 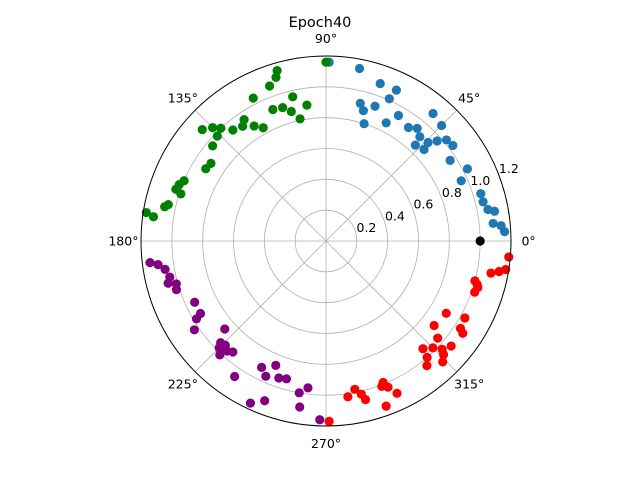 What do you see at coordinates (480, 180) in the screenshot?
I see `r-tick-label: 1.0` at bounding box center [480, 180].